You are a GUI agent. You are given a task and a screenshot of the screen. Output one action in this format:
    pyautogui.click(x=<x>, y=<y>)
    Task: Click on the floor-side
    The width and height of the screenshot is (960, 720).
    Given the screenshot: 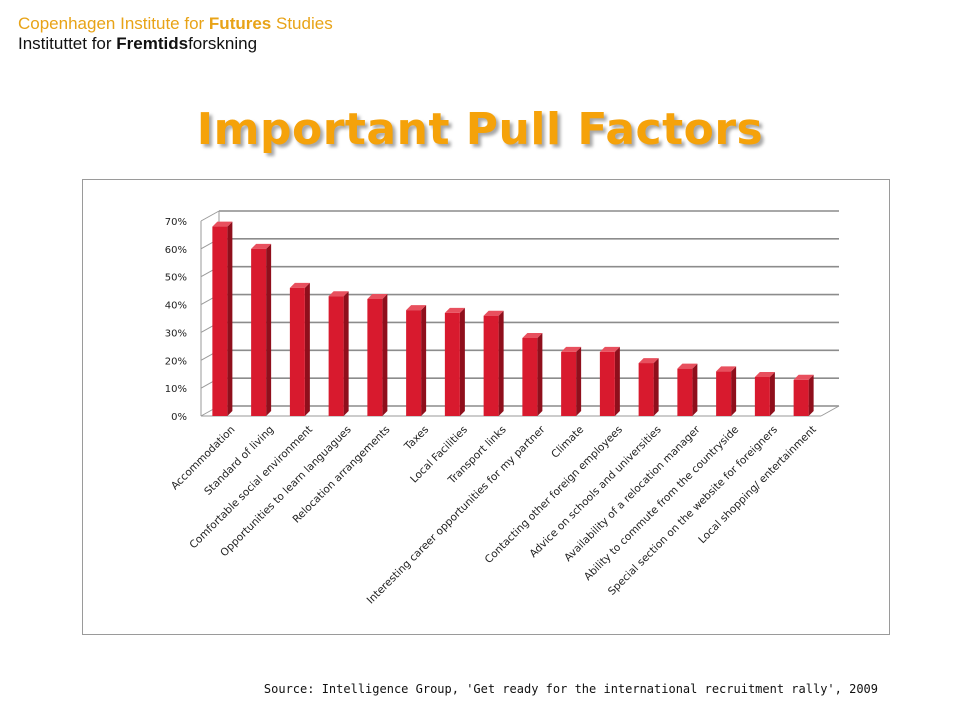 What is the action you would take?
    pyautogui.click(x=830, y=411)
    